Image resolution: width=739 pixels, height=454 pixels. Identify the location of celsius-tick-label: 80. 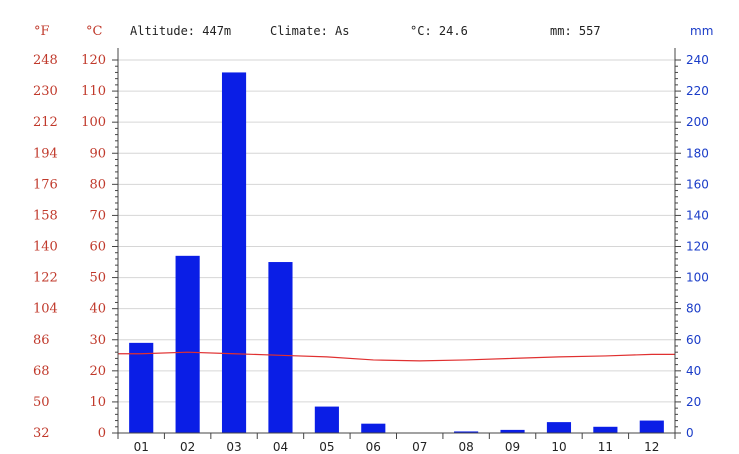
(97, 184).